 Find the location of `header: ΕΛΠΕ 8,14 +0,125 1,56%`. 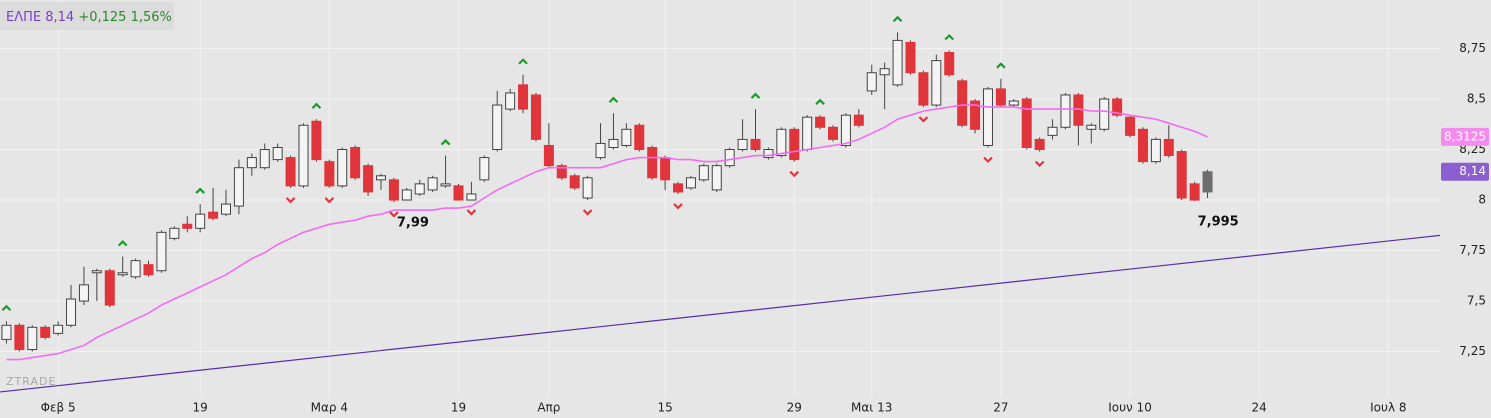

header: ΕΛΠΕ 8,14 +0,125 1,56% is located at coordinates (89, 17).